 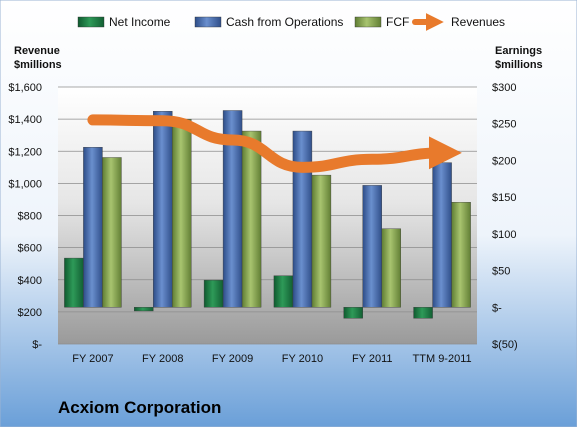 I want to click on legend-label: Revenues, so click(x=478, y=22).